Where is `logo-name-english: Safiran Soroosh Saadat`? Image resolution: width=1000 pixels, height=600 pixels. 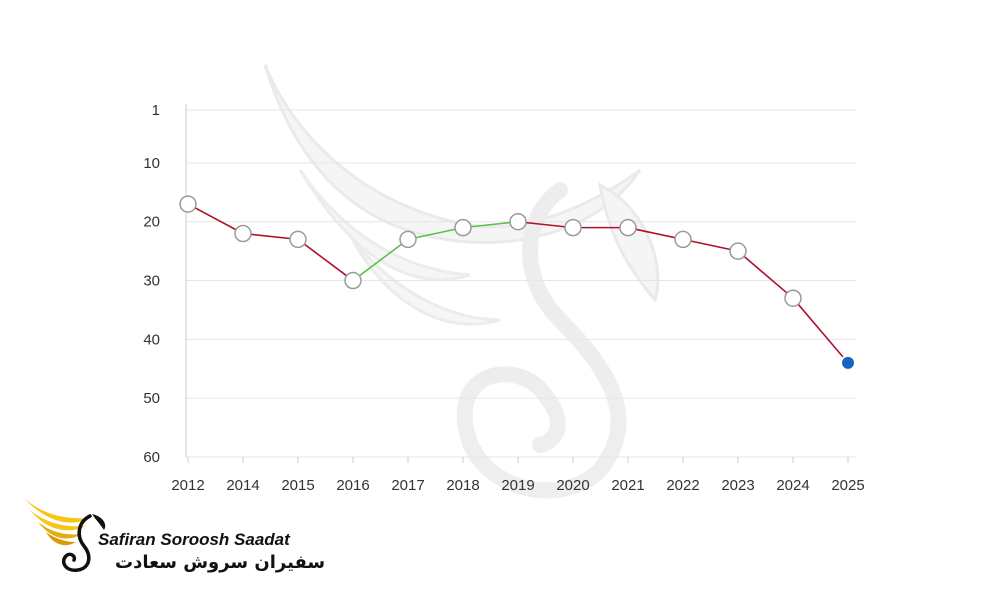 logo-name-english: Safiran Soroosh Saadat is located at coordinates (194, 539).